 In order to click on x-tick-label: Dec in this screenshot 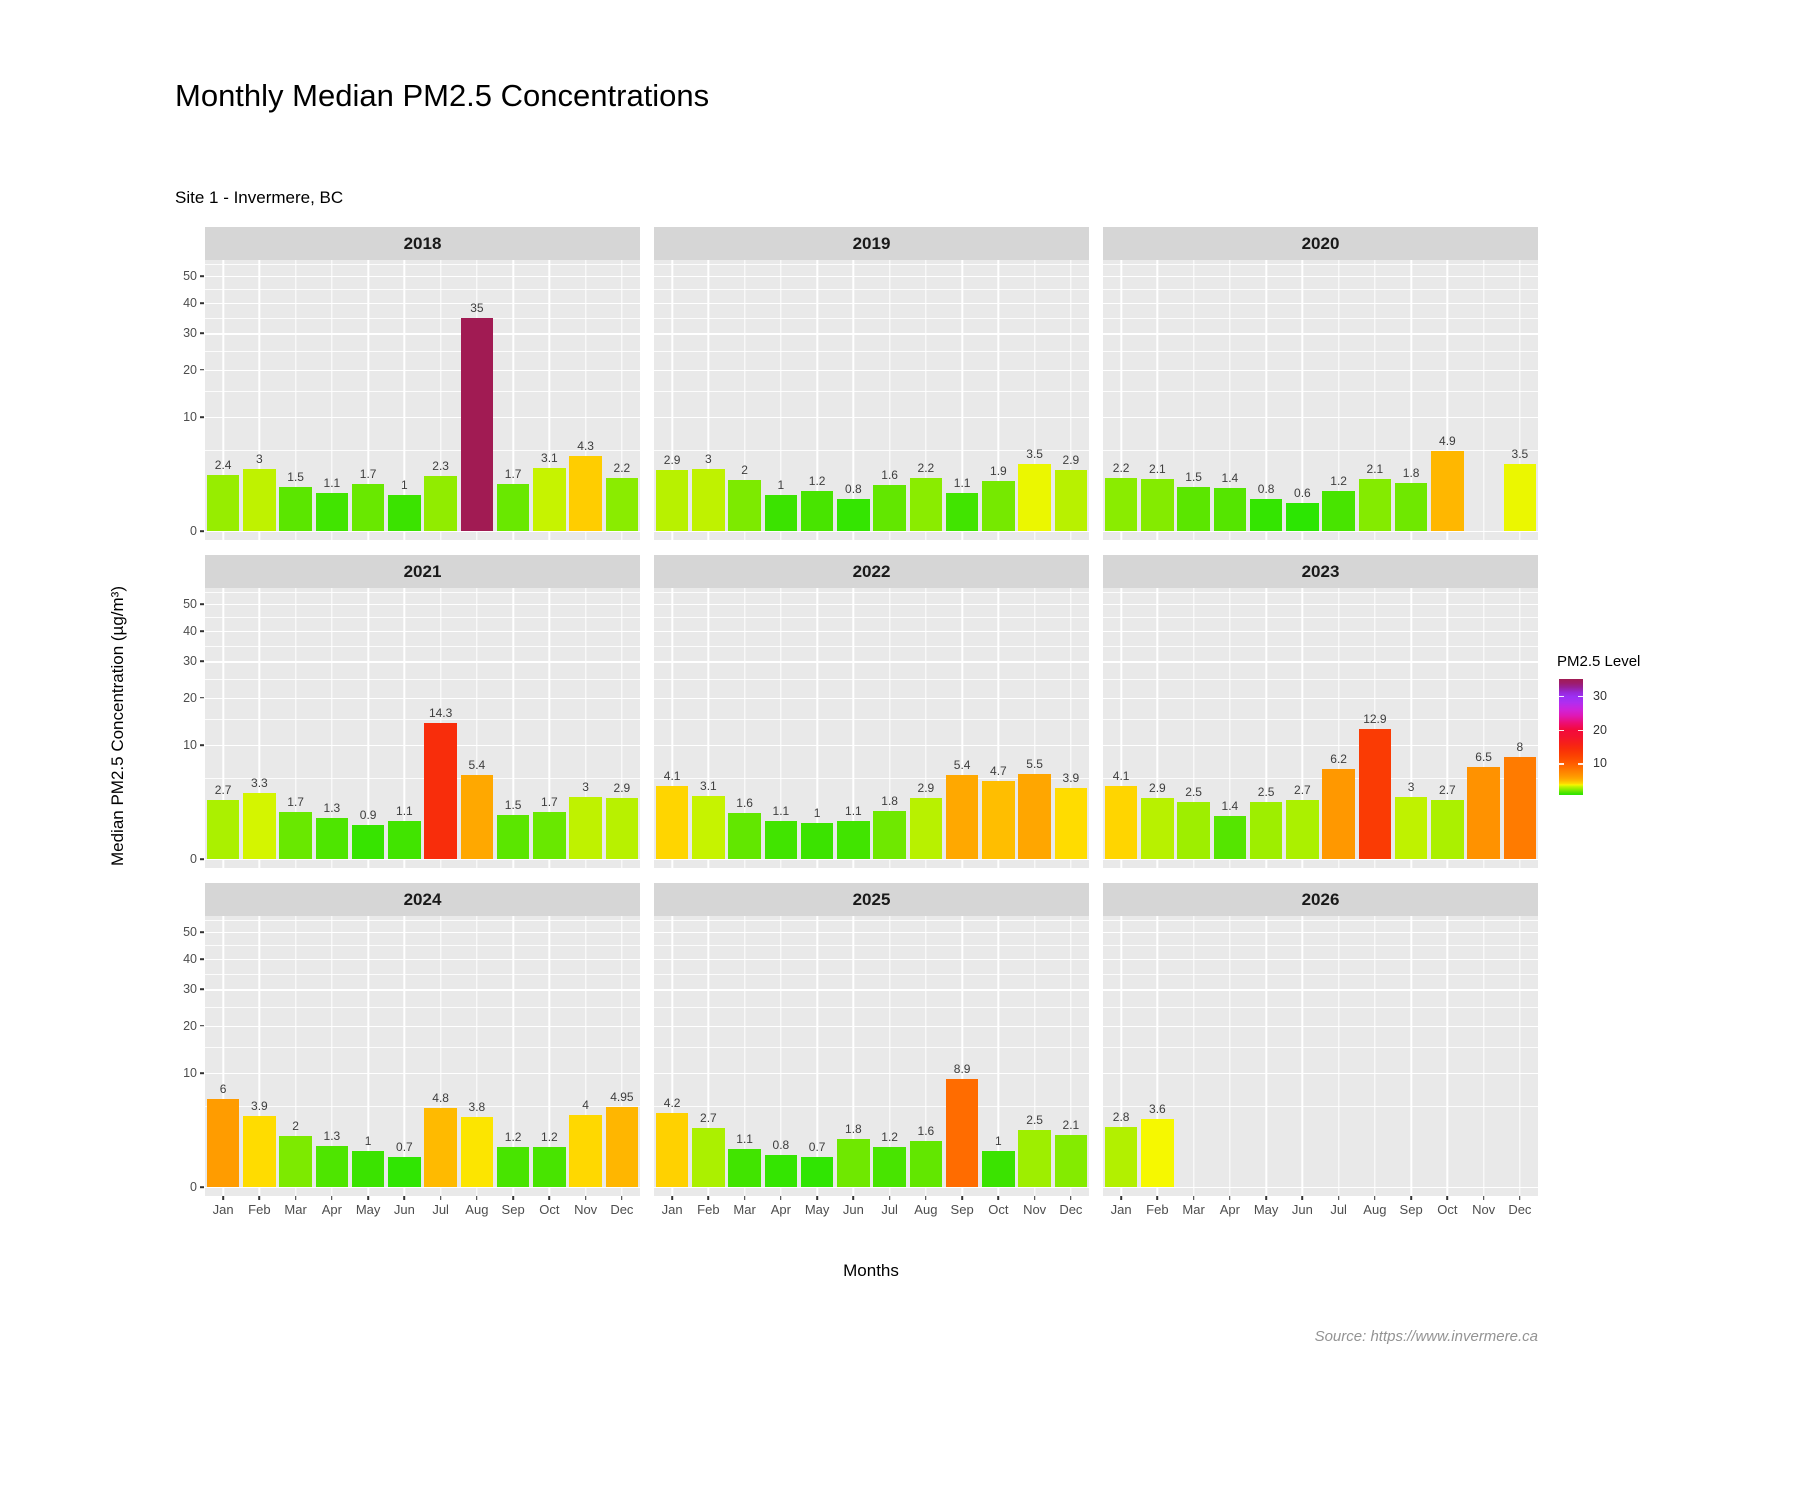, I will do `click(1520, 1209)`.